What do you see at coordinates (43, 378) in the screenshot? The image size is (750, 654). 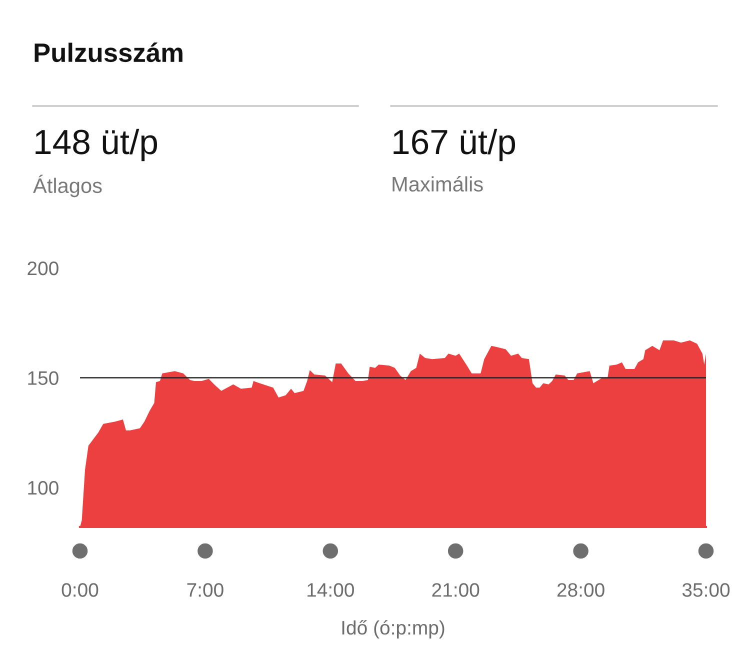 I see `y-tick-label: 150` at bounding box center [43, 378].